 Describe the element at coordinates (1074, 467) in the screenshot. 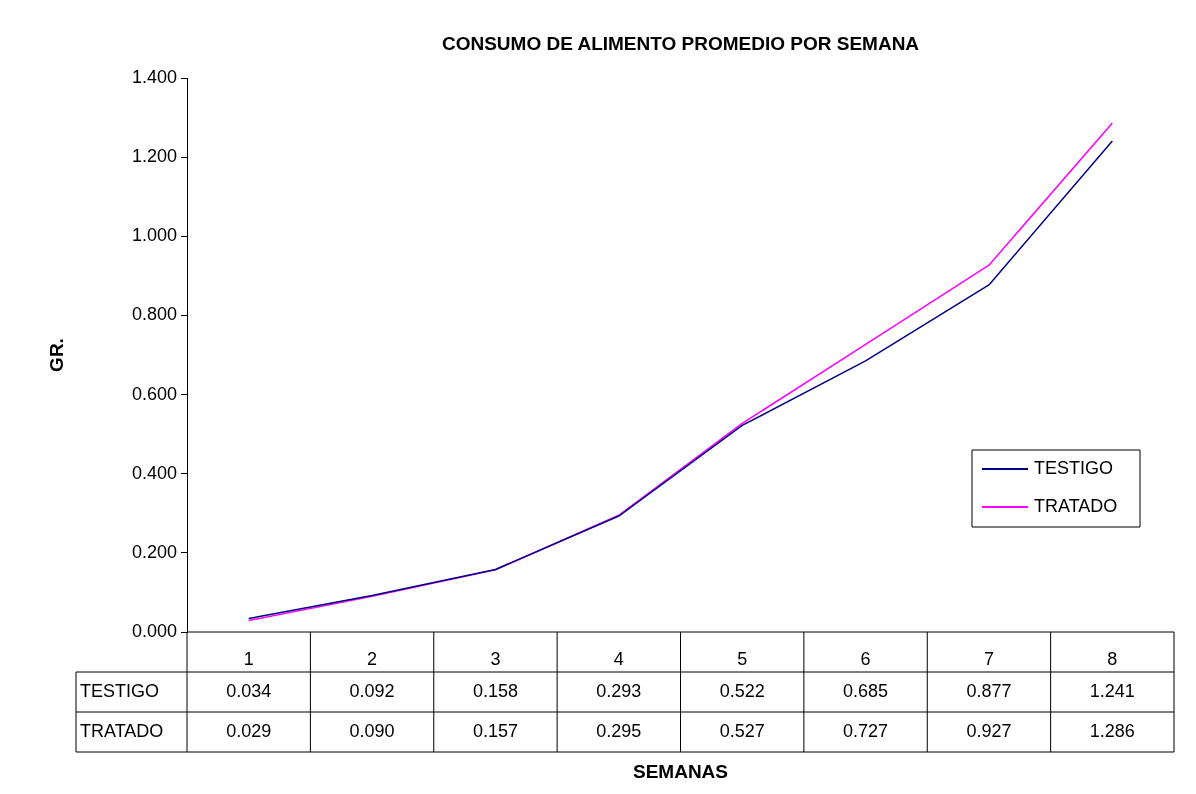

I see `legend-label: TESTIGO` at that location.